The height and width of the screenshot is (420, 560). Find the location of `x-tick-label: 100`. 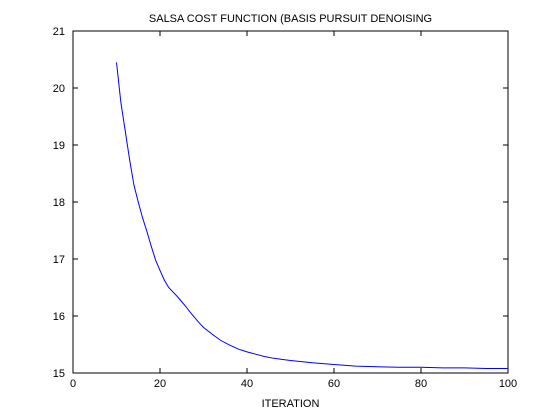

x-tick-label: 100 is located at coordinates (508, 384).